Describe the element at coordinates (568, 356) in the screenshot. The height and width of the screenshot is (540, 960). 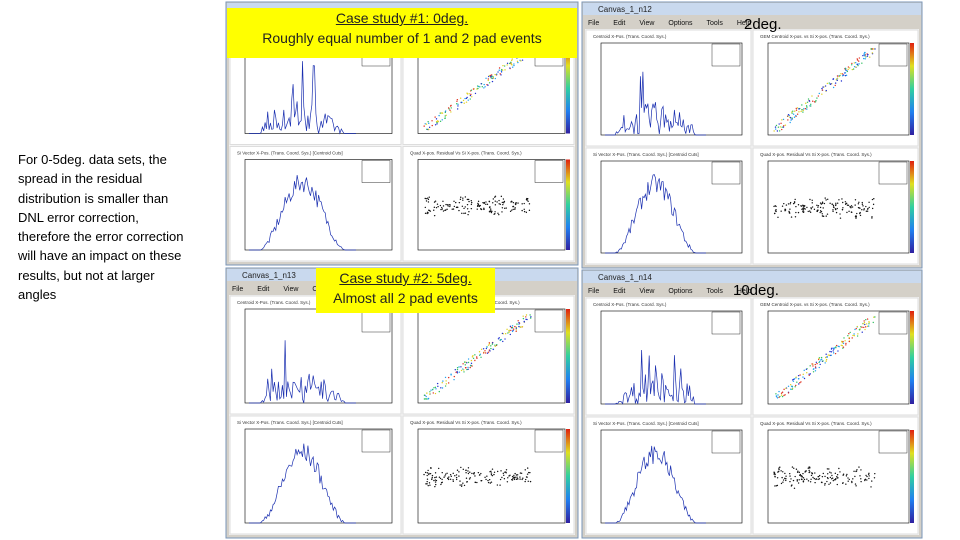
I see `color-palette` at that location.